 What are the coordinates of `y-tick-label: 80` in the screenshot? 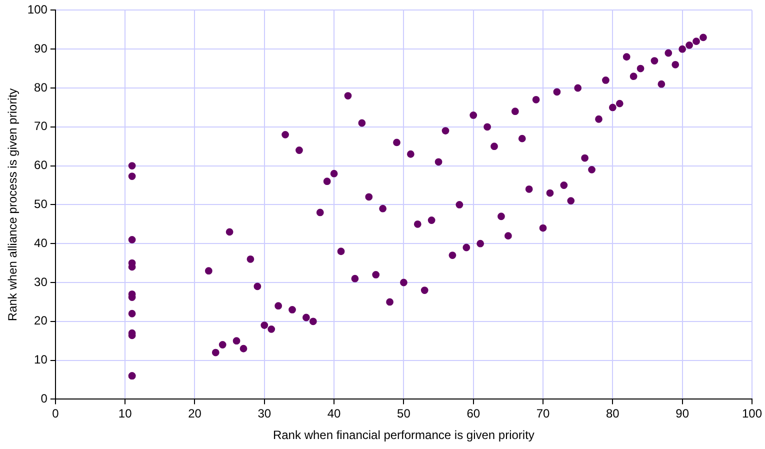 It's located at (41, 87).